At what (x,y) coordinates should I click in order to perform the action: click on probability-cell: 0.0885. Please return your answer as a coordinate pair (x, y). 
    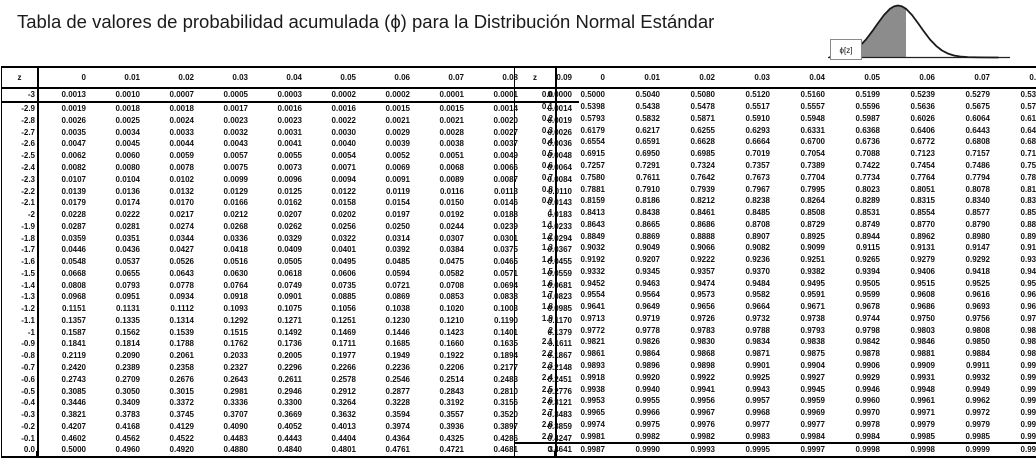
    Looking at the image, I should click on (336, 297).